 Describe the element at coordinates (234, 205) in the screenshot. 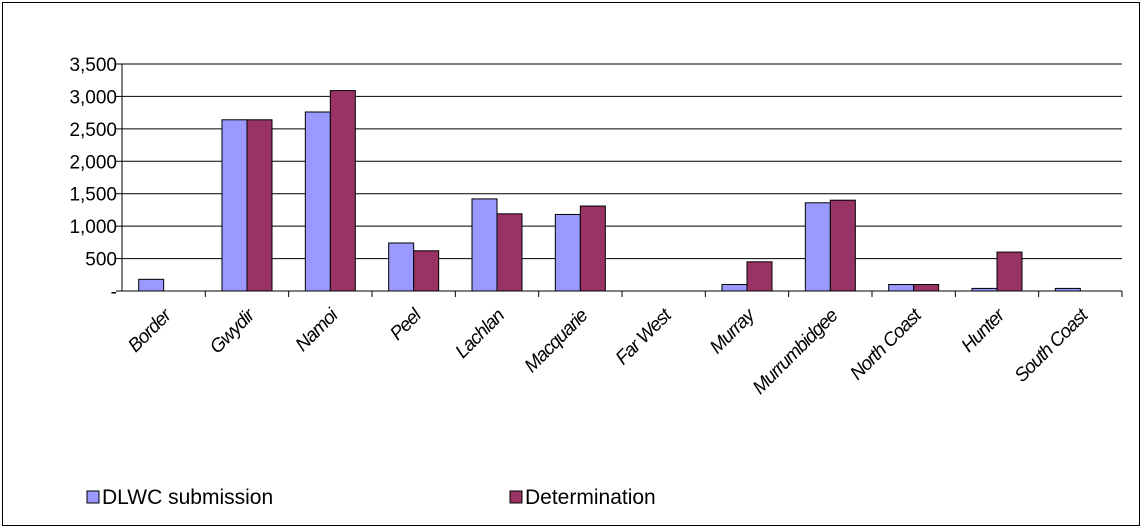

I see `bar-dlwc-submission-gwydir` at that location.